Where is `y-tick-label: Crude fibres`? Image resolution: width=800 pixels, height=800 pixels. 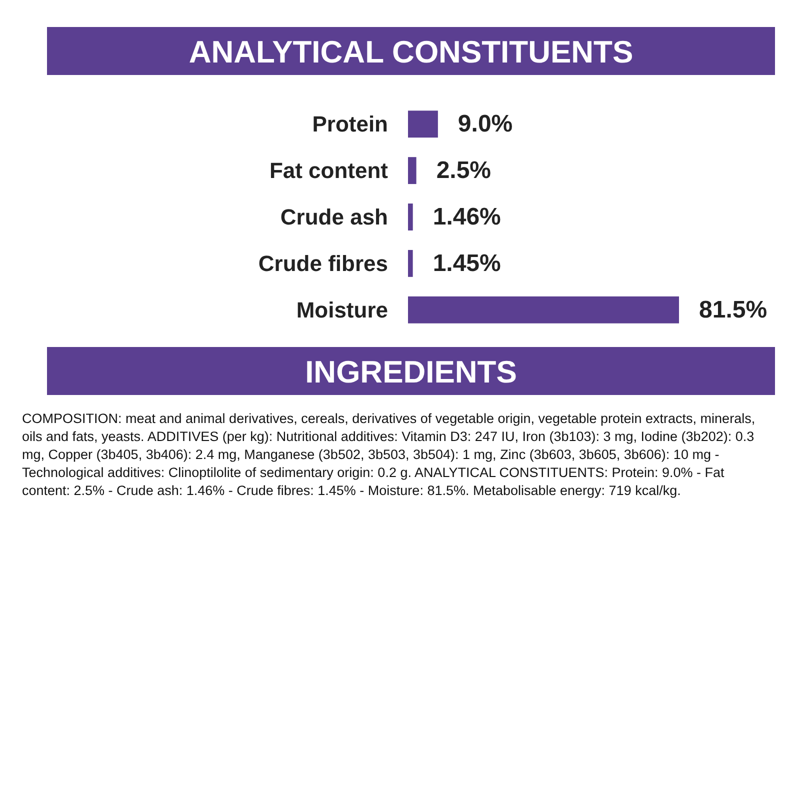
y-tick-label: Crude fibres is located at coordinates (323, 263).